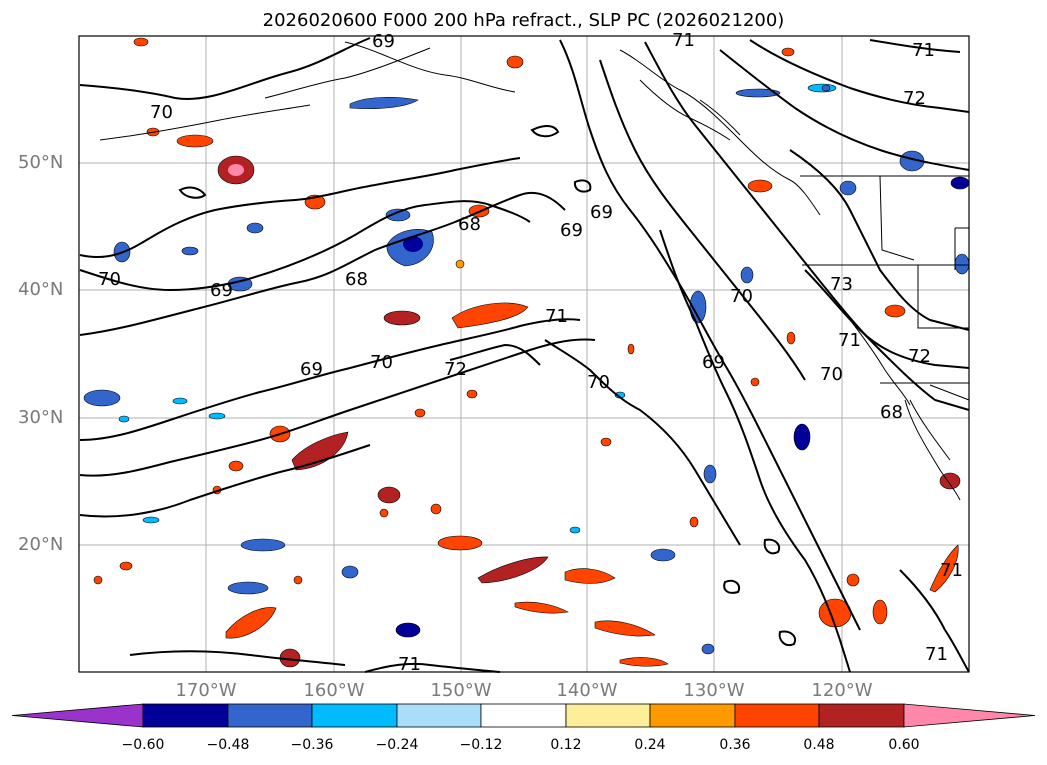 This screenshot has height=765, width=1047. Describe the element at coordinates (41, 544) in the screenshot. I see `lat-label: 20°N` at that location.